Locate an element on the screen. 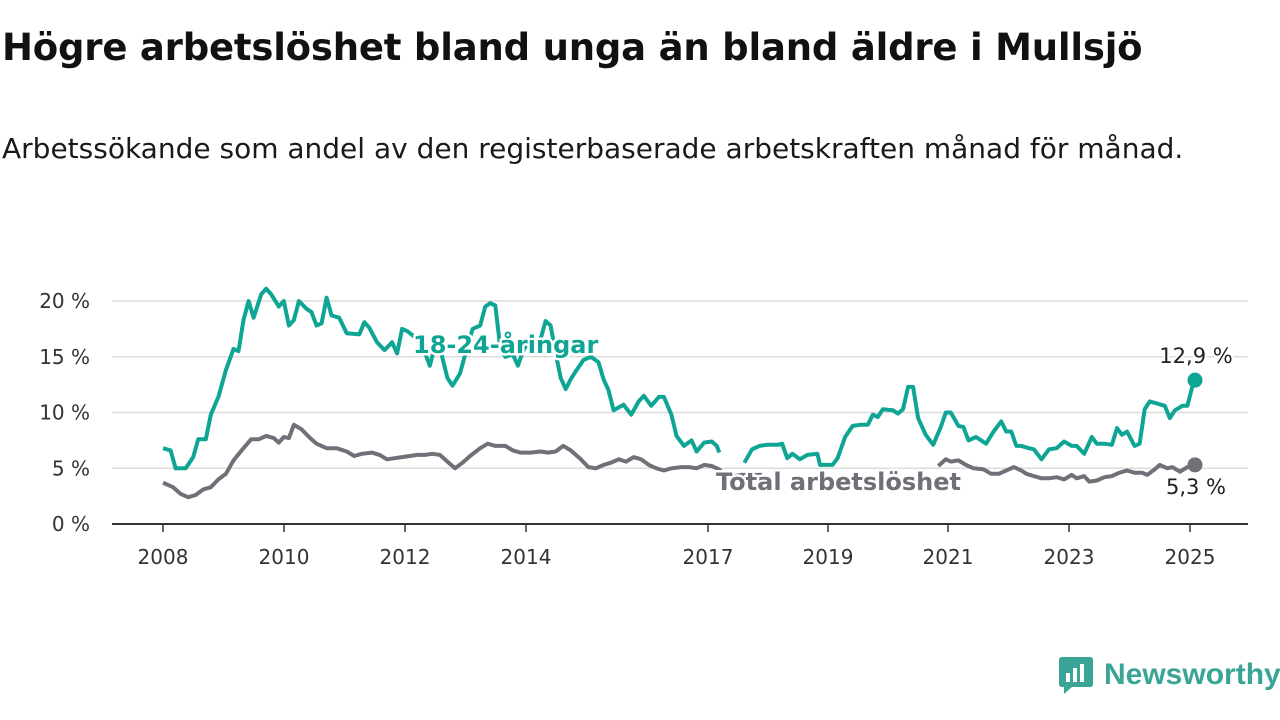  x-axis: 2008 2010 2012 2014 2017 2019 2021 2023 2025 is located at coordinates (680, 546).